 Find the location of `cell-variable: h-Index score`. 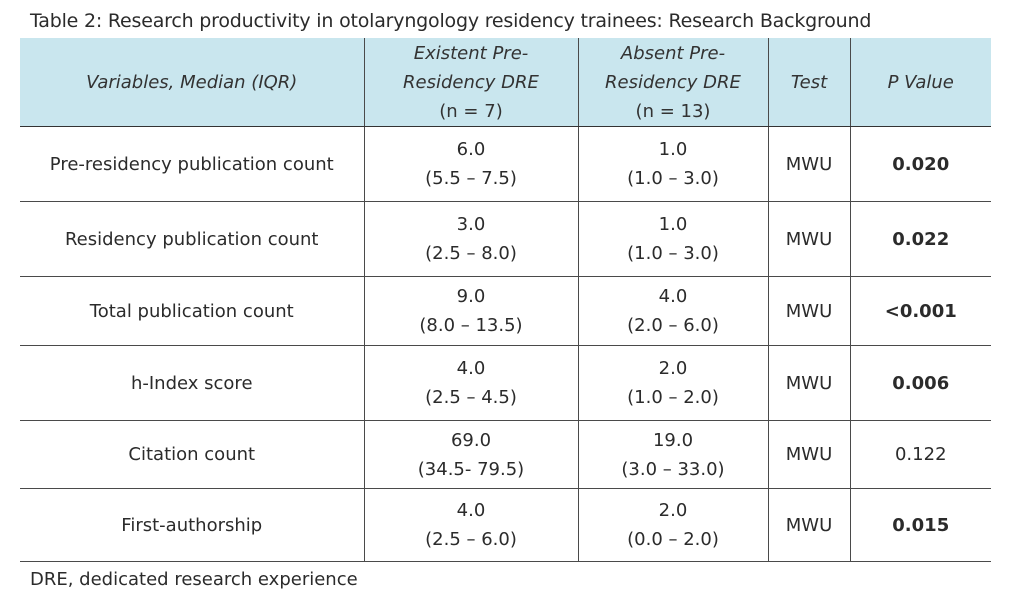

cell-variable: h-Index score is located at coordinates (192, 383).